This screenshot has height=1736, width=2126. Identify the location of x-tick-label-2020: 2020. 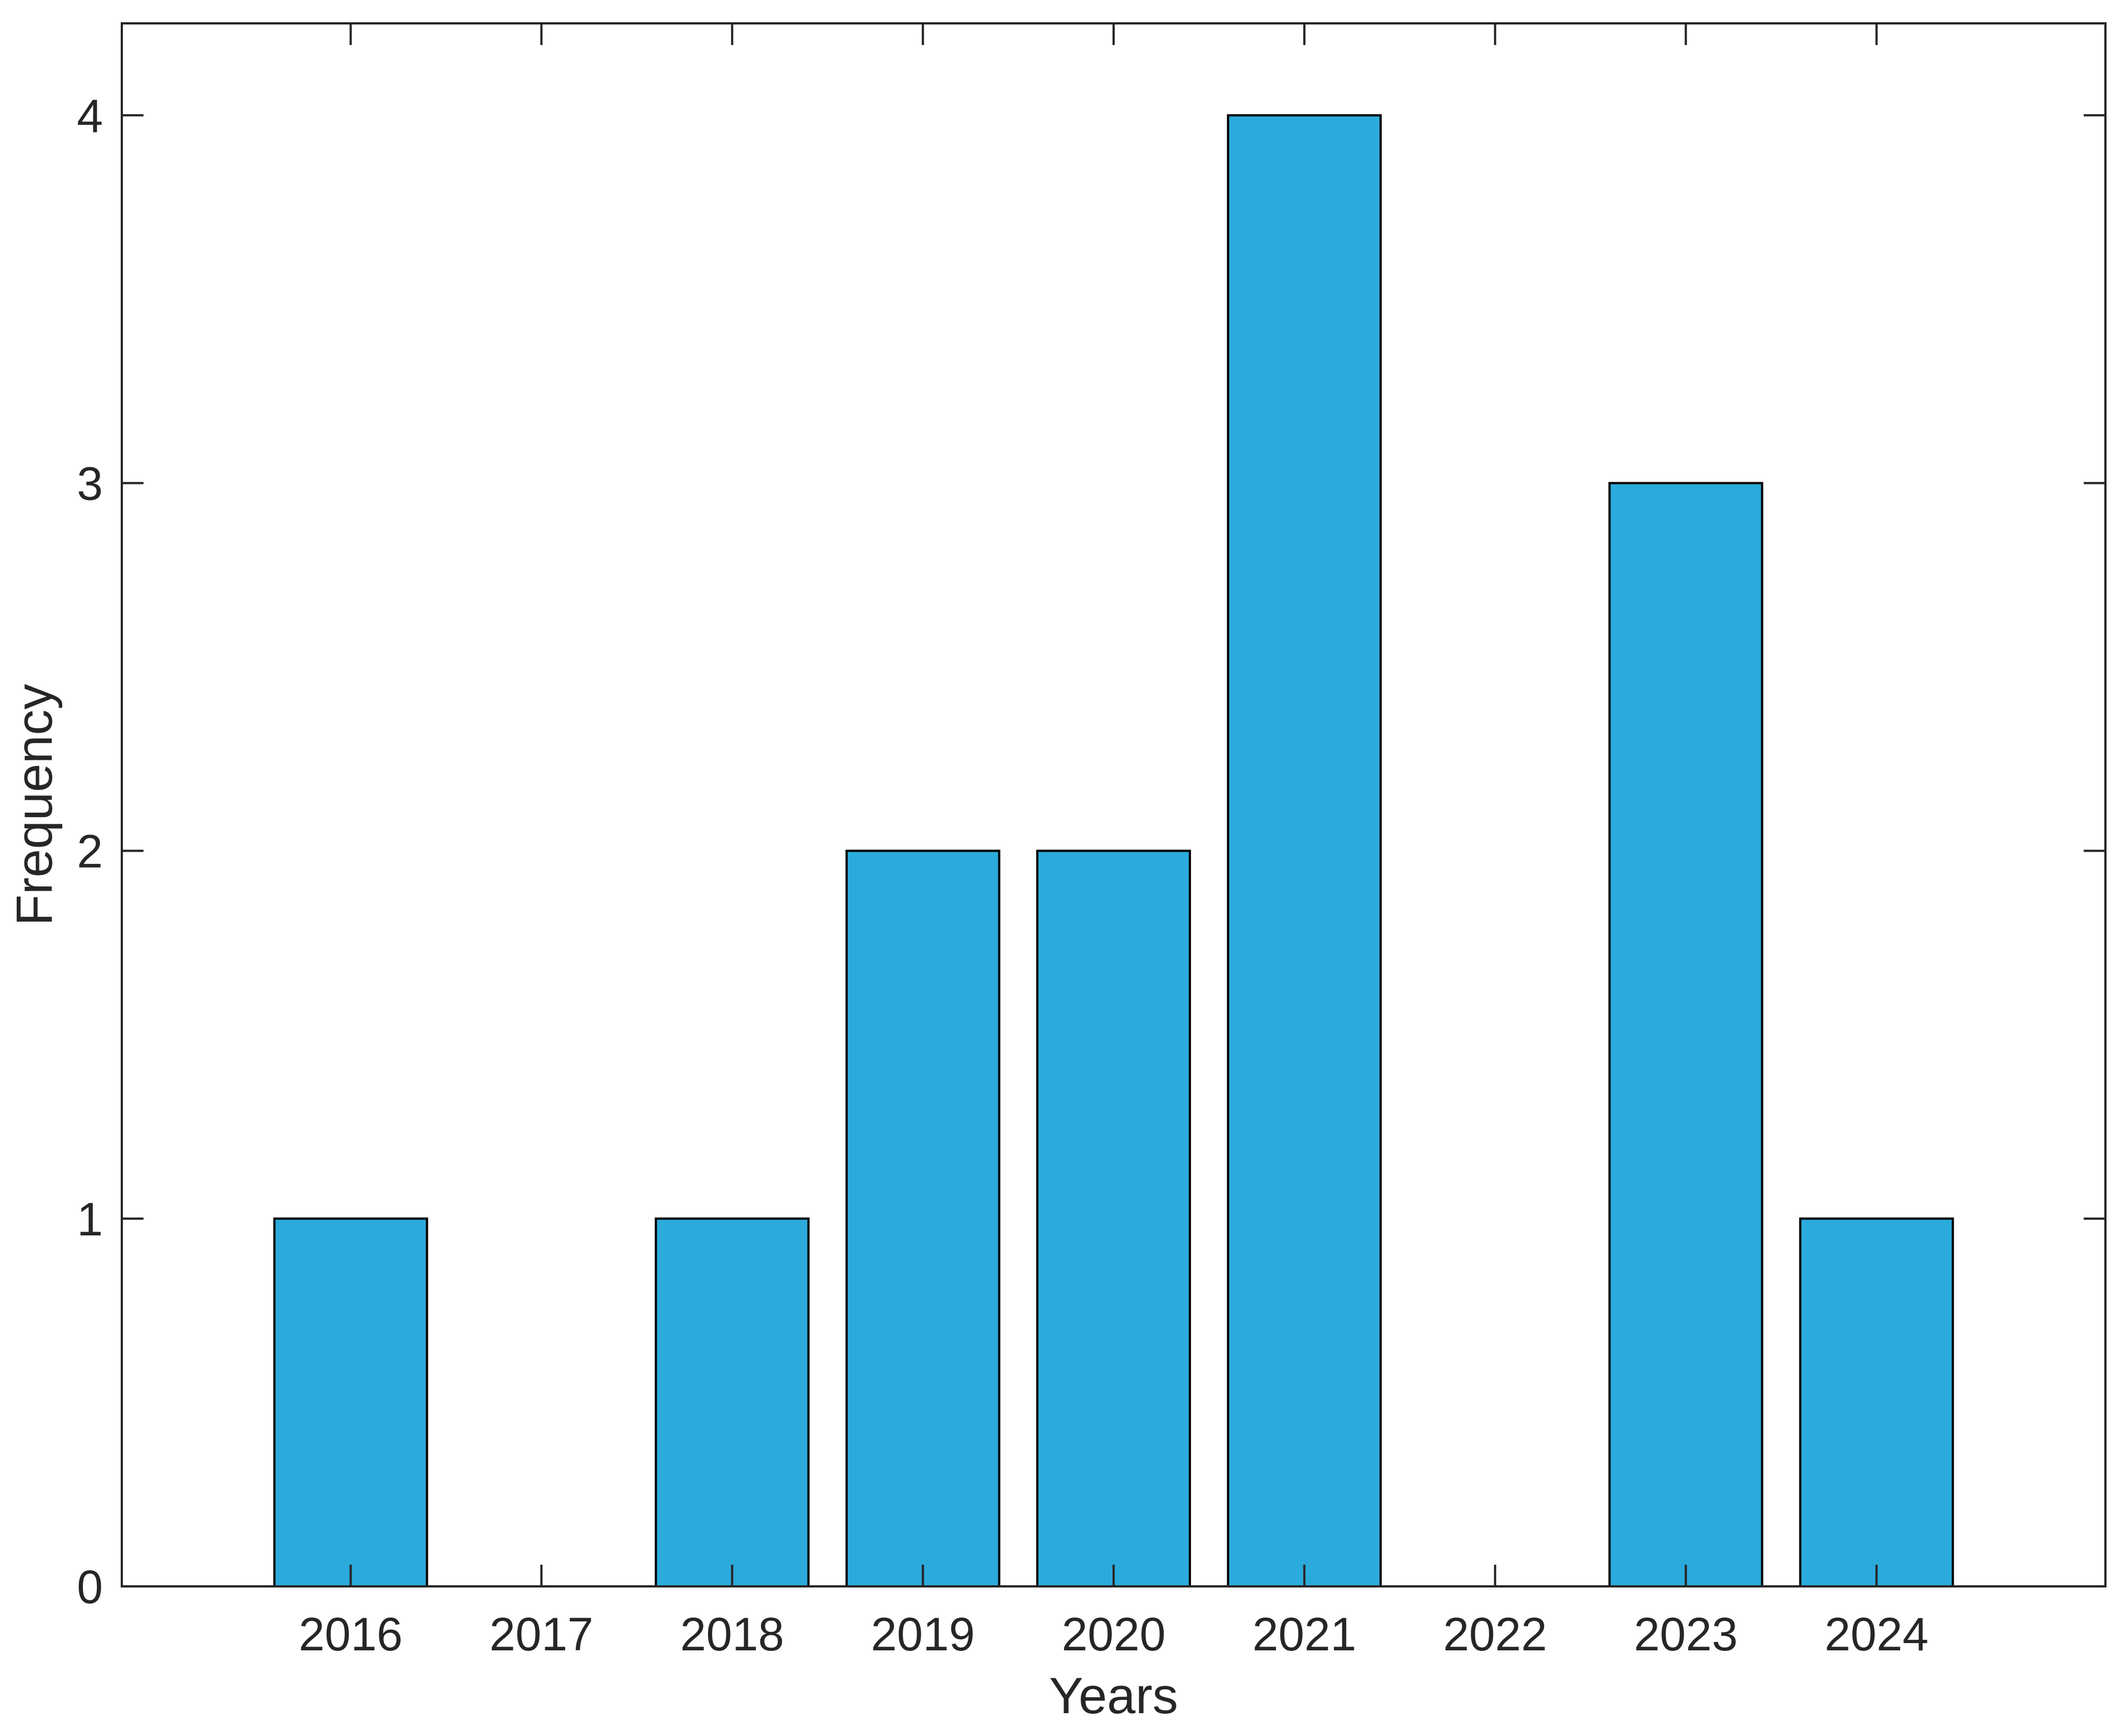
(1114, 1634).